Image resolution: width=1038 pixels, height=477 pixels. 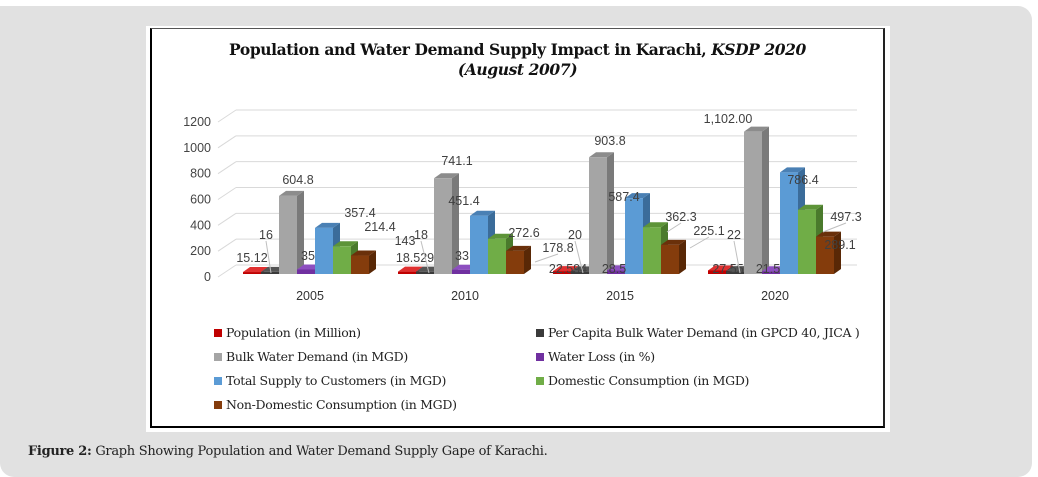 I want to click on legend-item: Bulk Water Demand (in MGD), so click(x=311, y=356).